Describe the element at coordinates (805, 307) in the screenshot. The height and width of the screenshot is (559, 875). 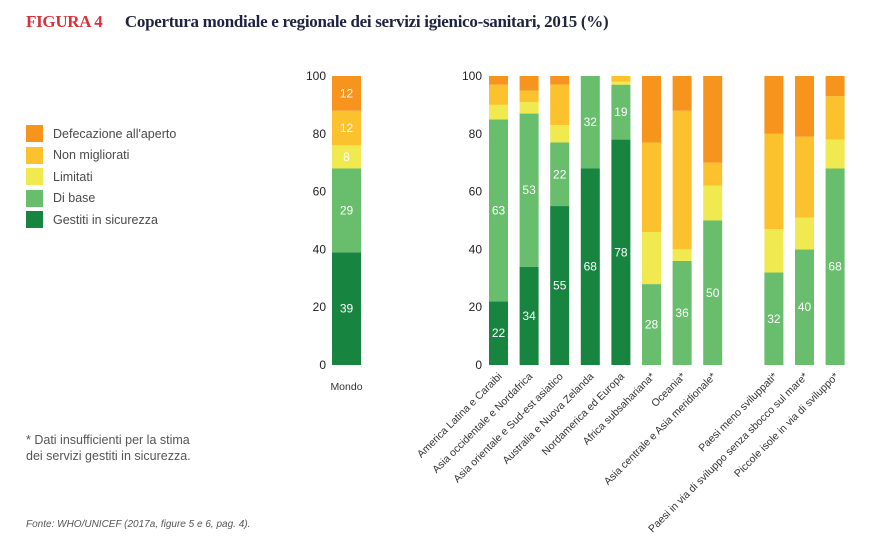
I see `bar-value-label: 40` at that location.